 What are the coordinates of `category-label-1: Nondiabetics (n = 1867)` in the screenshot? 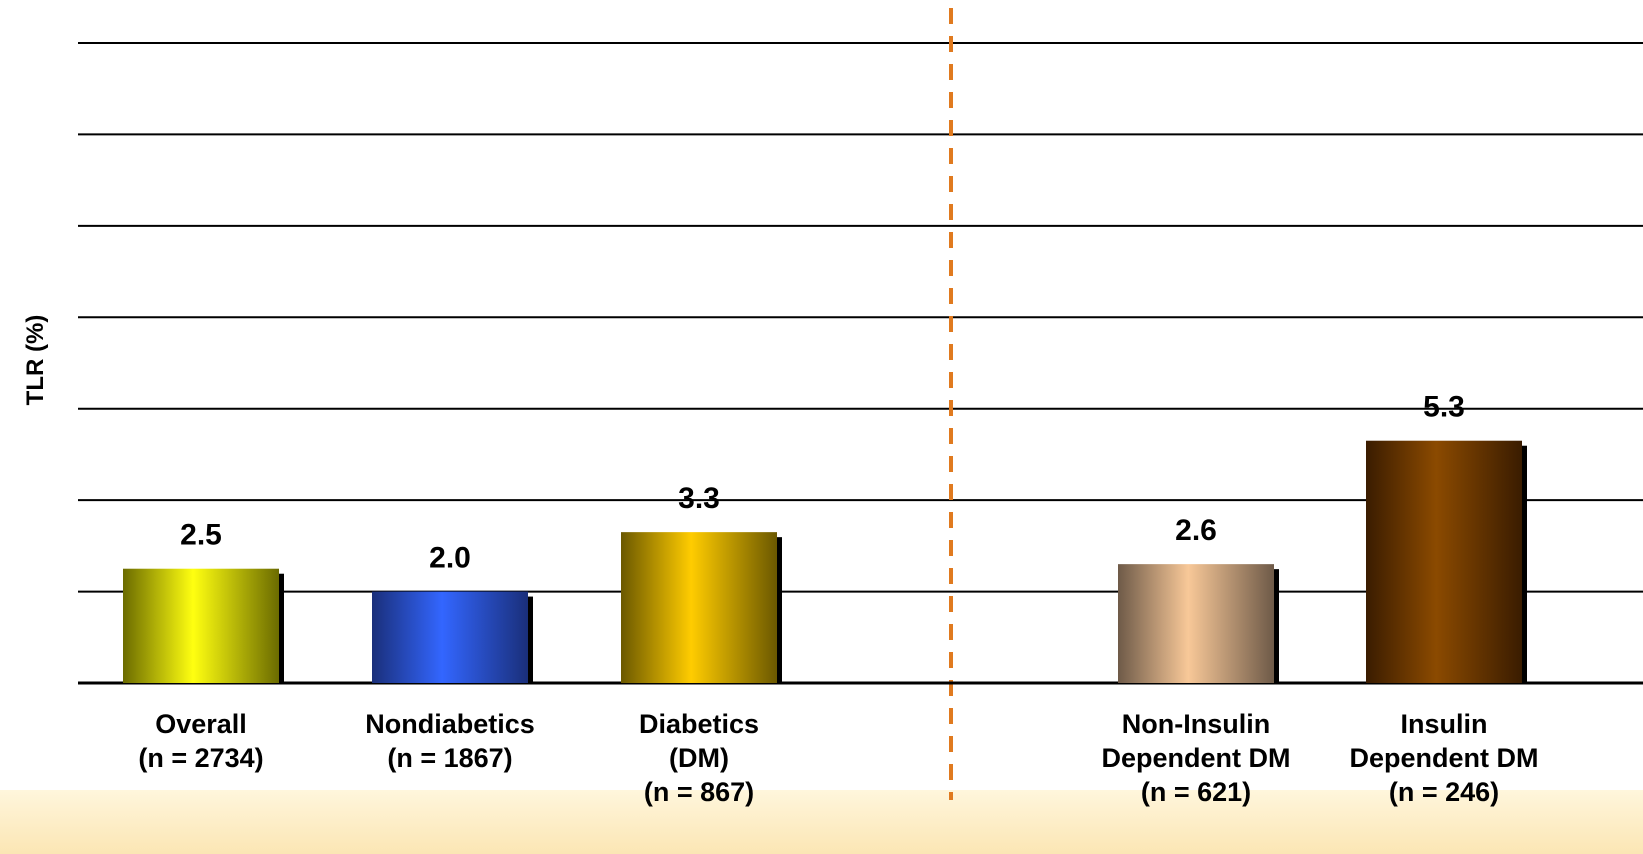 It's located at (450, 741).